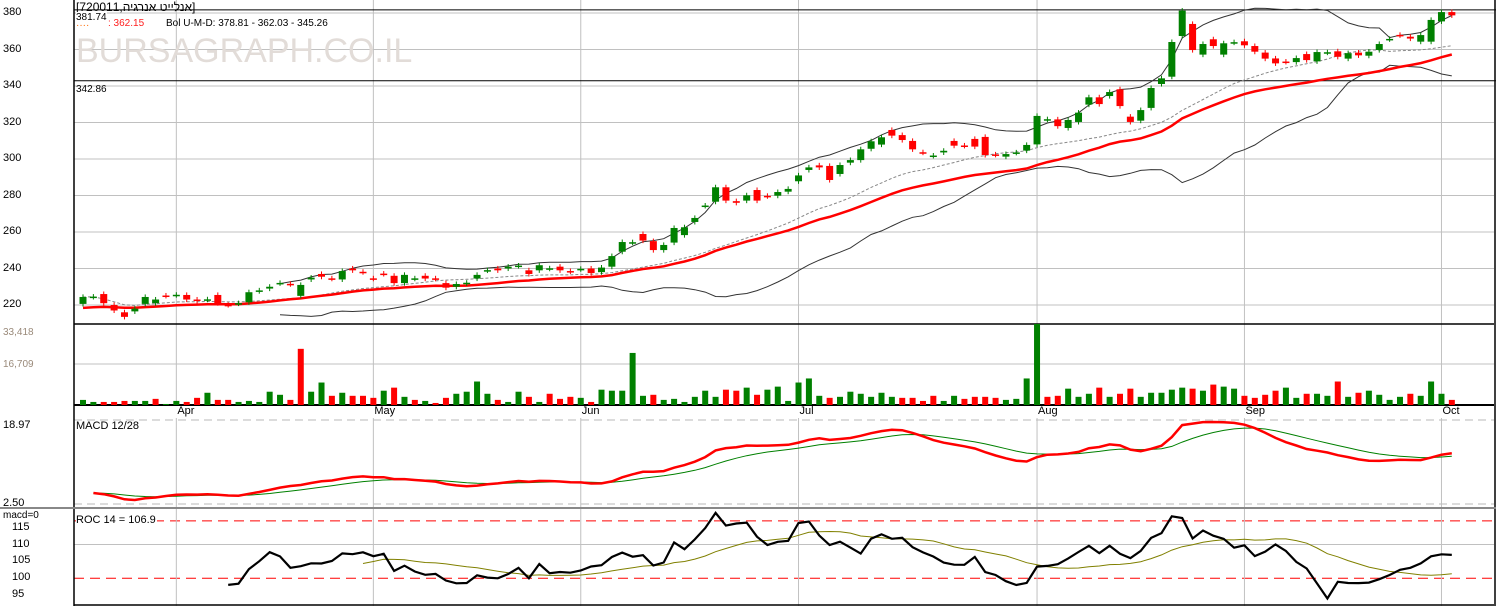 The height and width of the screenshot is (606, 1496). I want to click on volume-tick-label: 33,418, so click(18, 332).